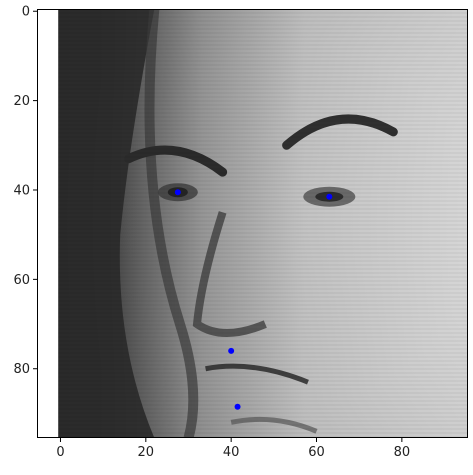  What do you see at coordinates (402, 452) in the screenshot?
I see `x-tick-label: 80` at bounding box center [402, 452].